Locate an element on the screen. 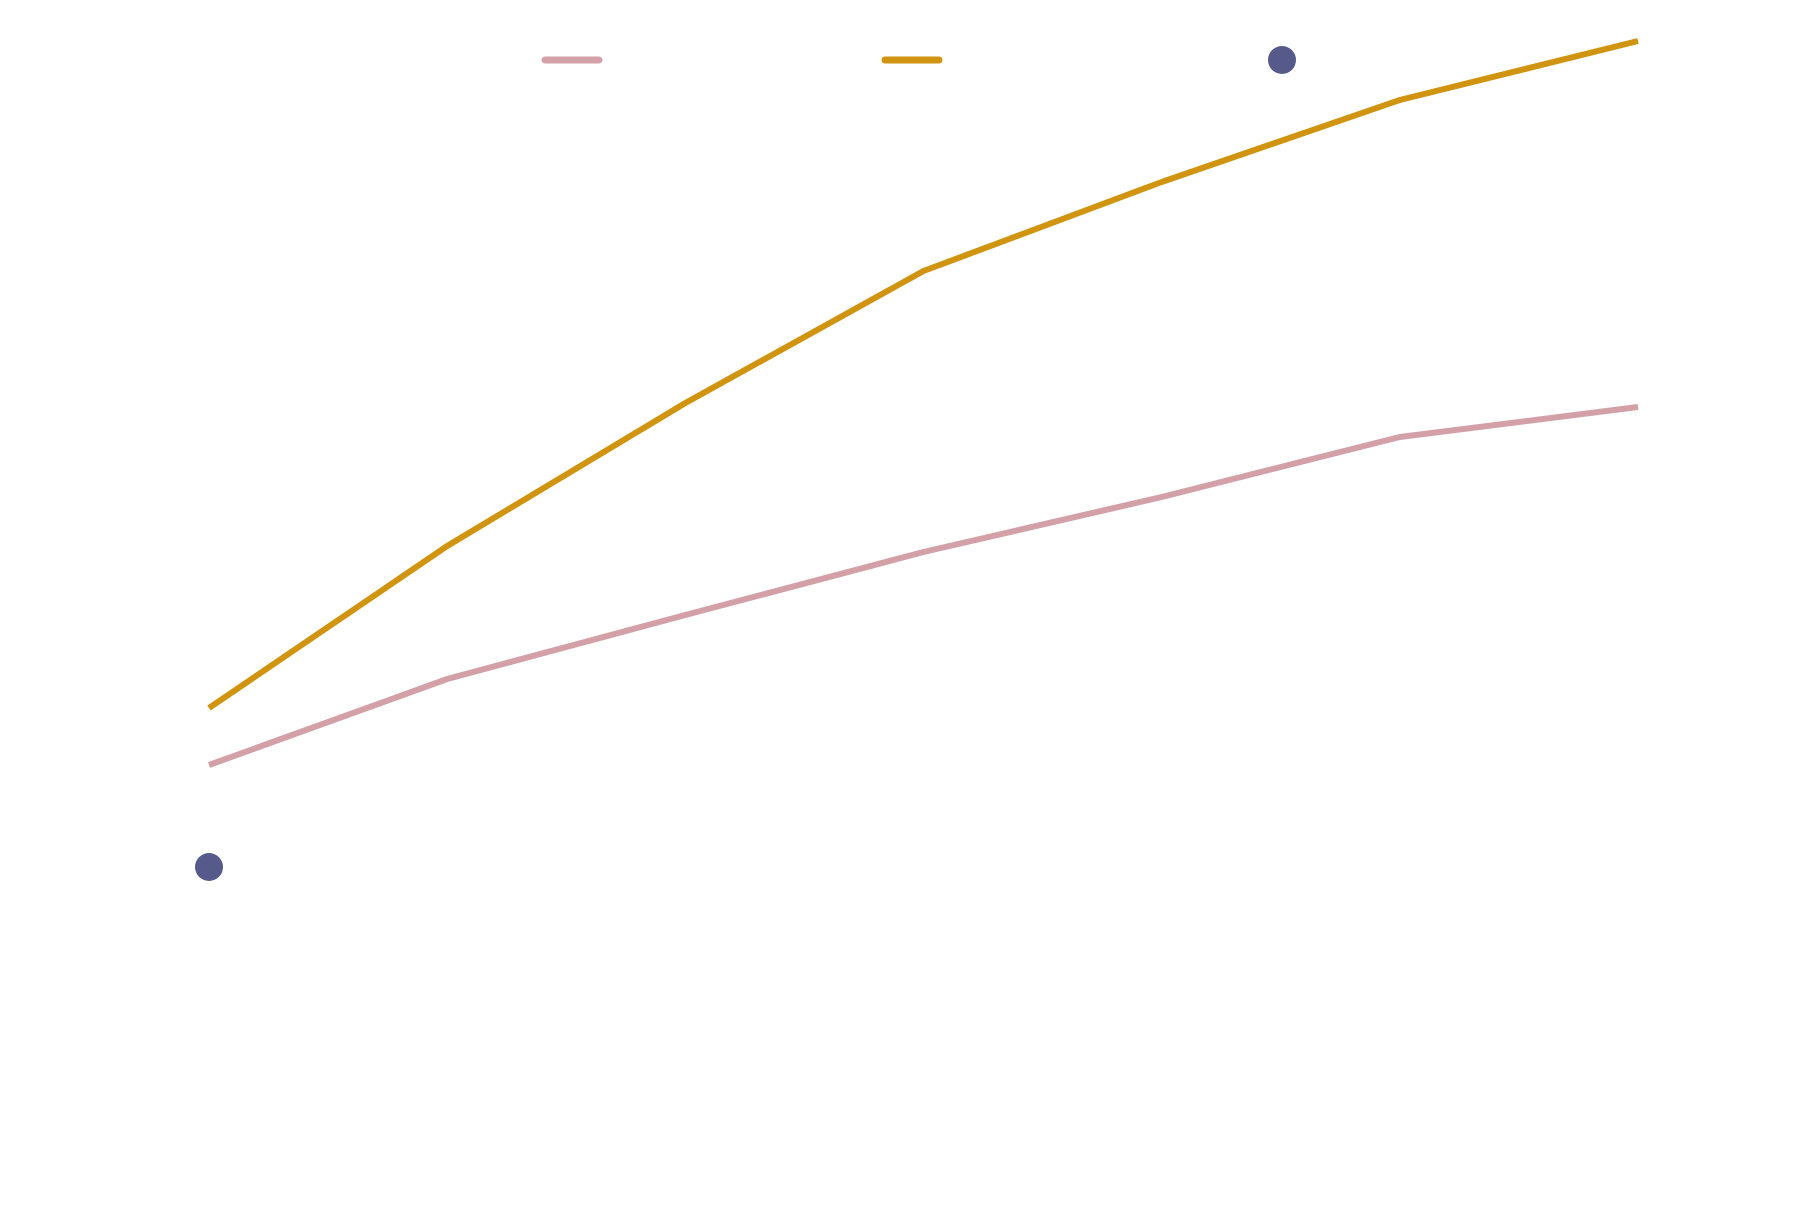 Image resolution: width=1806 pixels, height=1209 pixels. chart-legend is located at coordinates (918, 60).